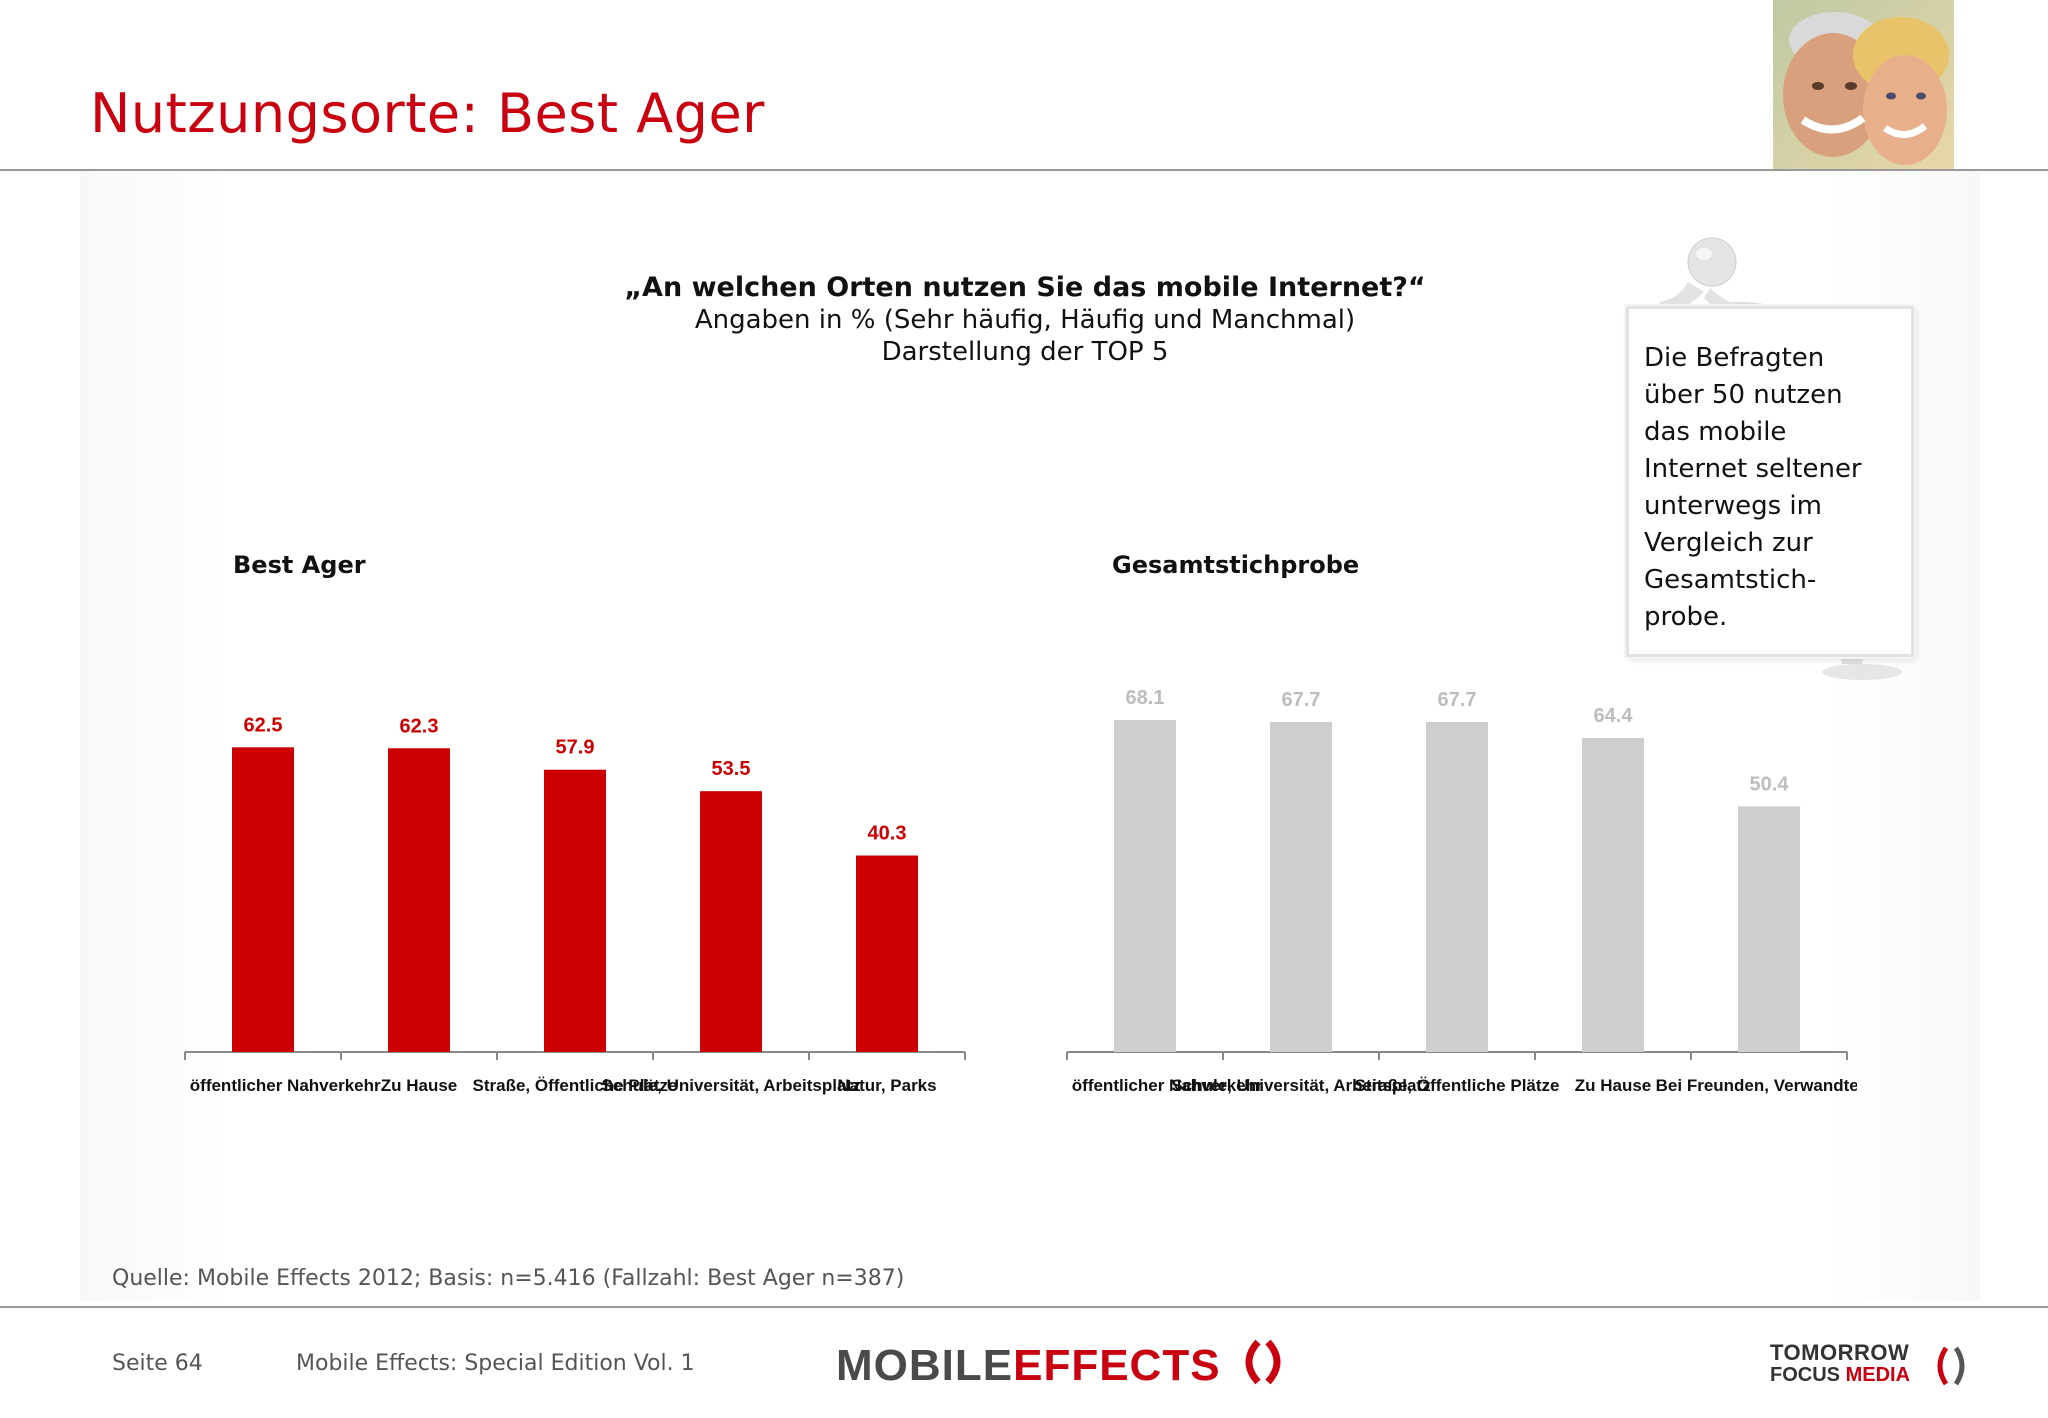 The height and width of the screenshot is (1418, 2048). What do you see at coordinates (1951, 1366) in the screenshot?
I see `tomorrow-focus-bracket-icon` at bounding box center [1951, 1366].